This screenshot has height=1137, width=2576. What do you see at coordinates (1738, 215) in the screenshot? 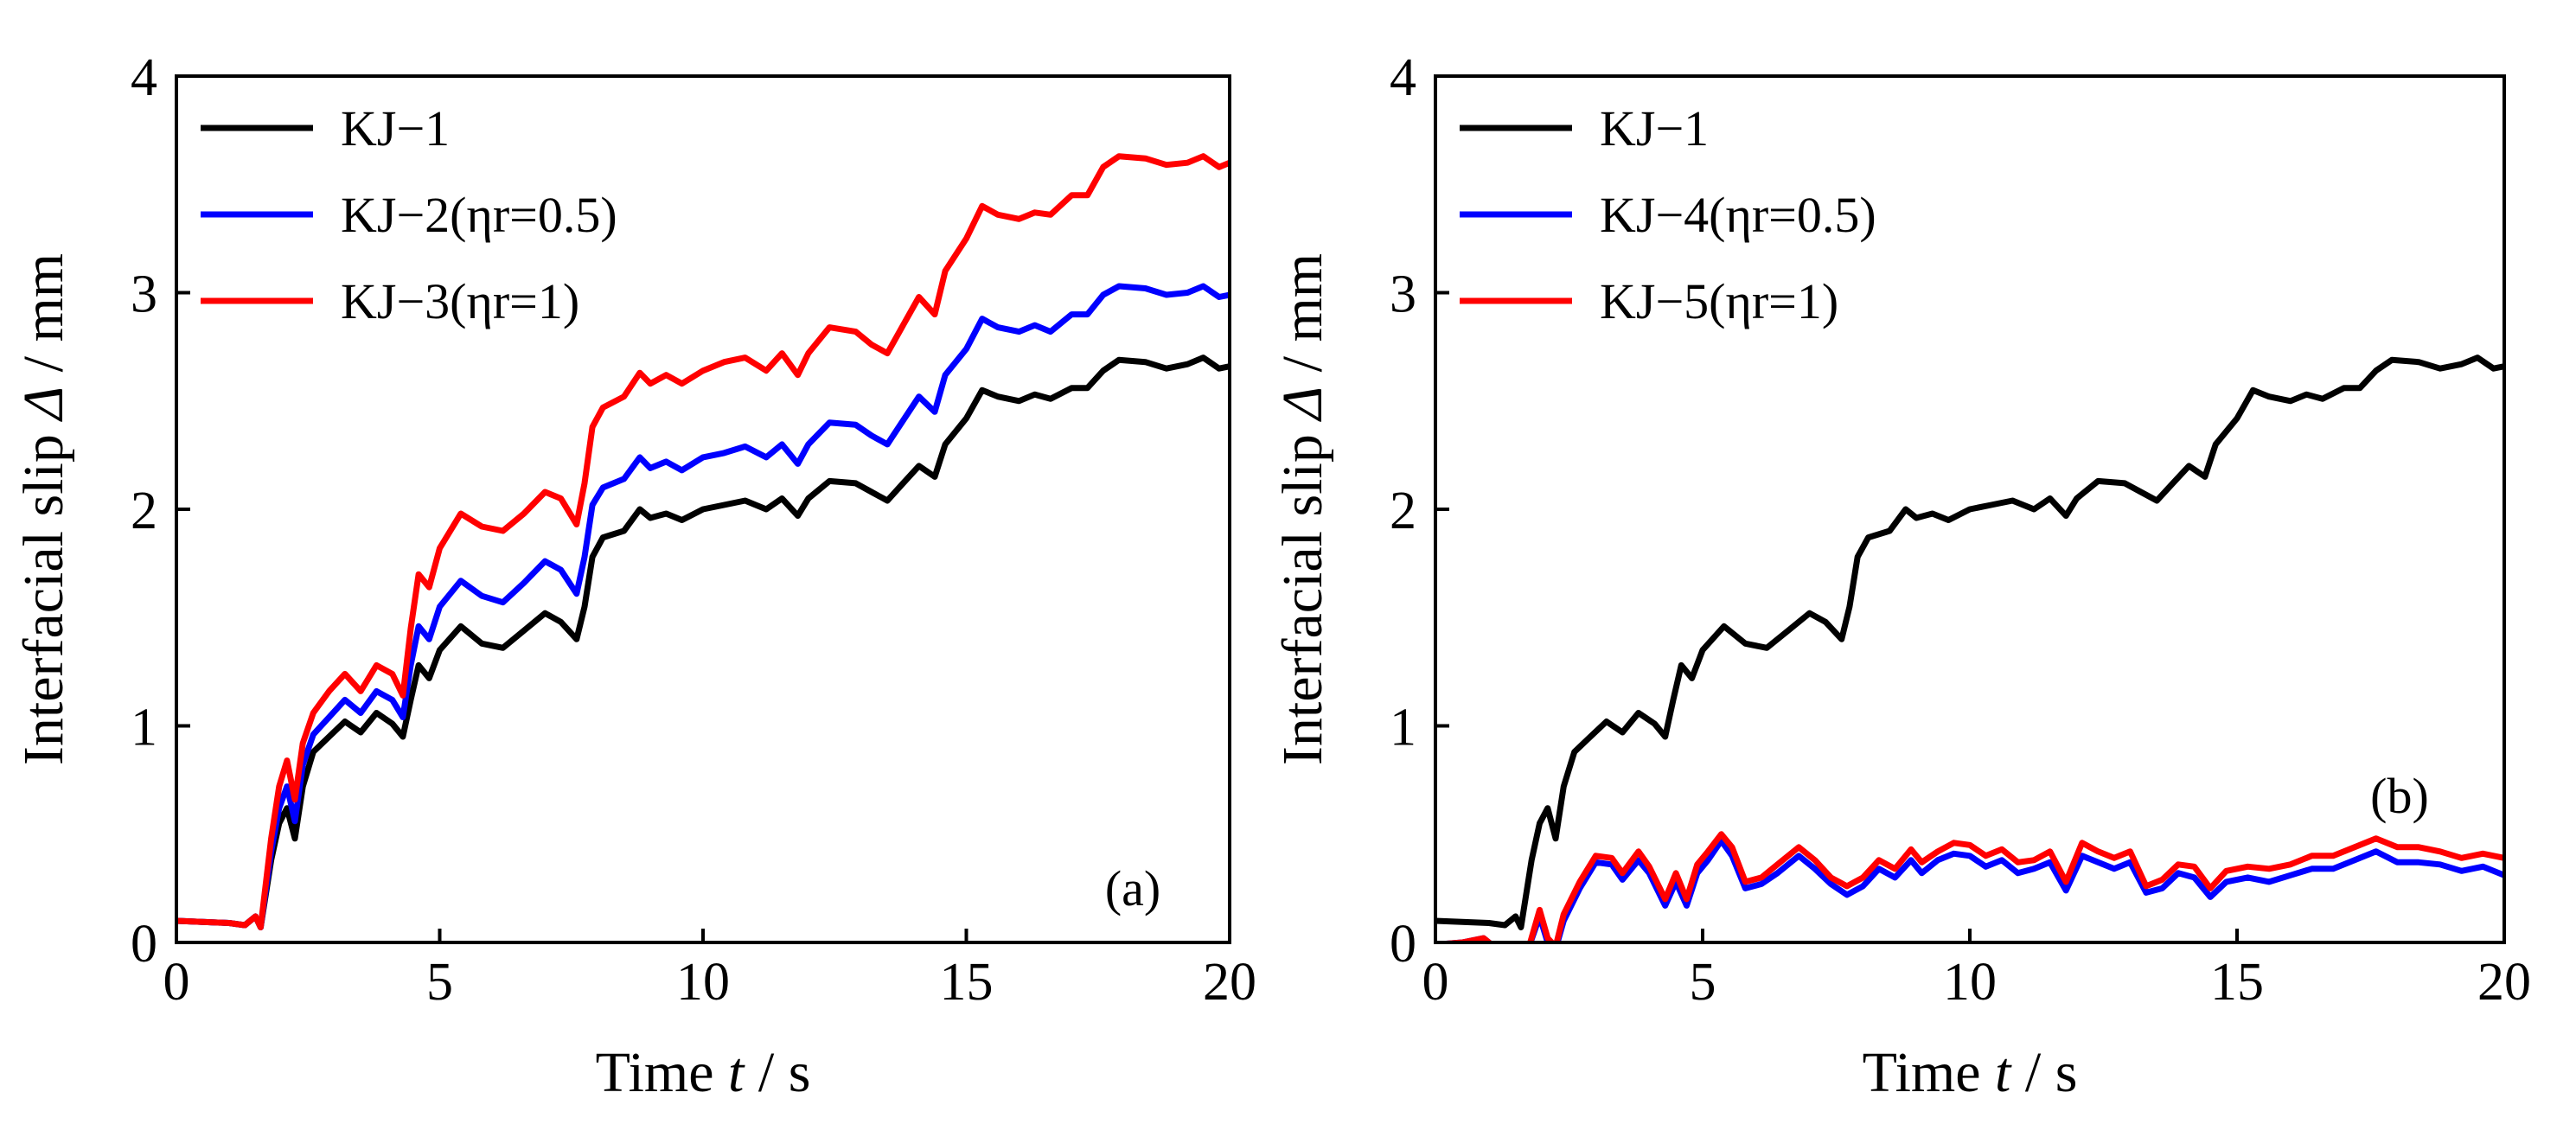
I see `legend-label: KJ−4(ηr=0.5)` at bounding box center [1738, 215].